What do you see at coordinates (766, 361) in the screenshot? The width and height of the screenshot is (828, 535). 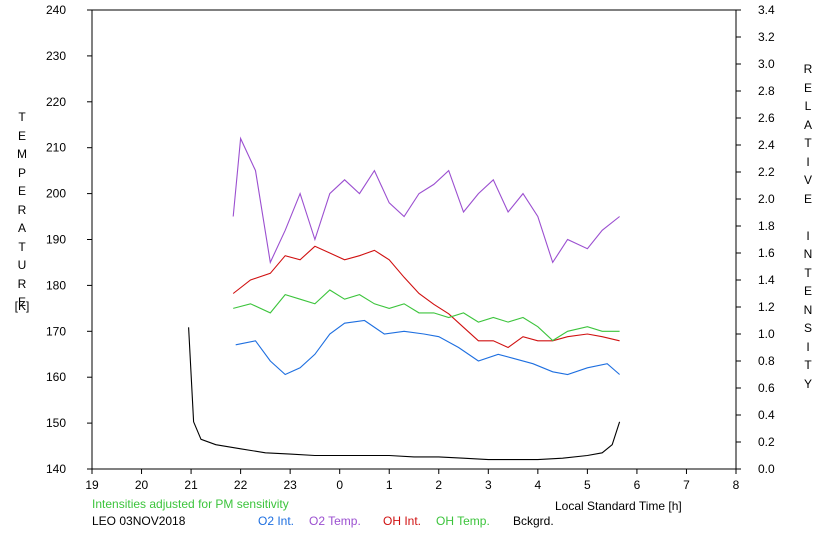 I see `y-right-tick-label: 0.8` at bounding box center [766, 361].